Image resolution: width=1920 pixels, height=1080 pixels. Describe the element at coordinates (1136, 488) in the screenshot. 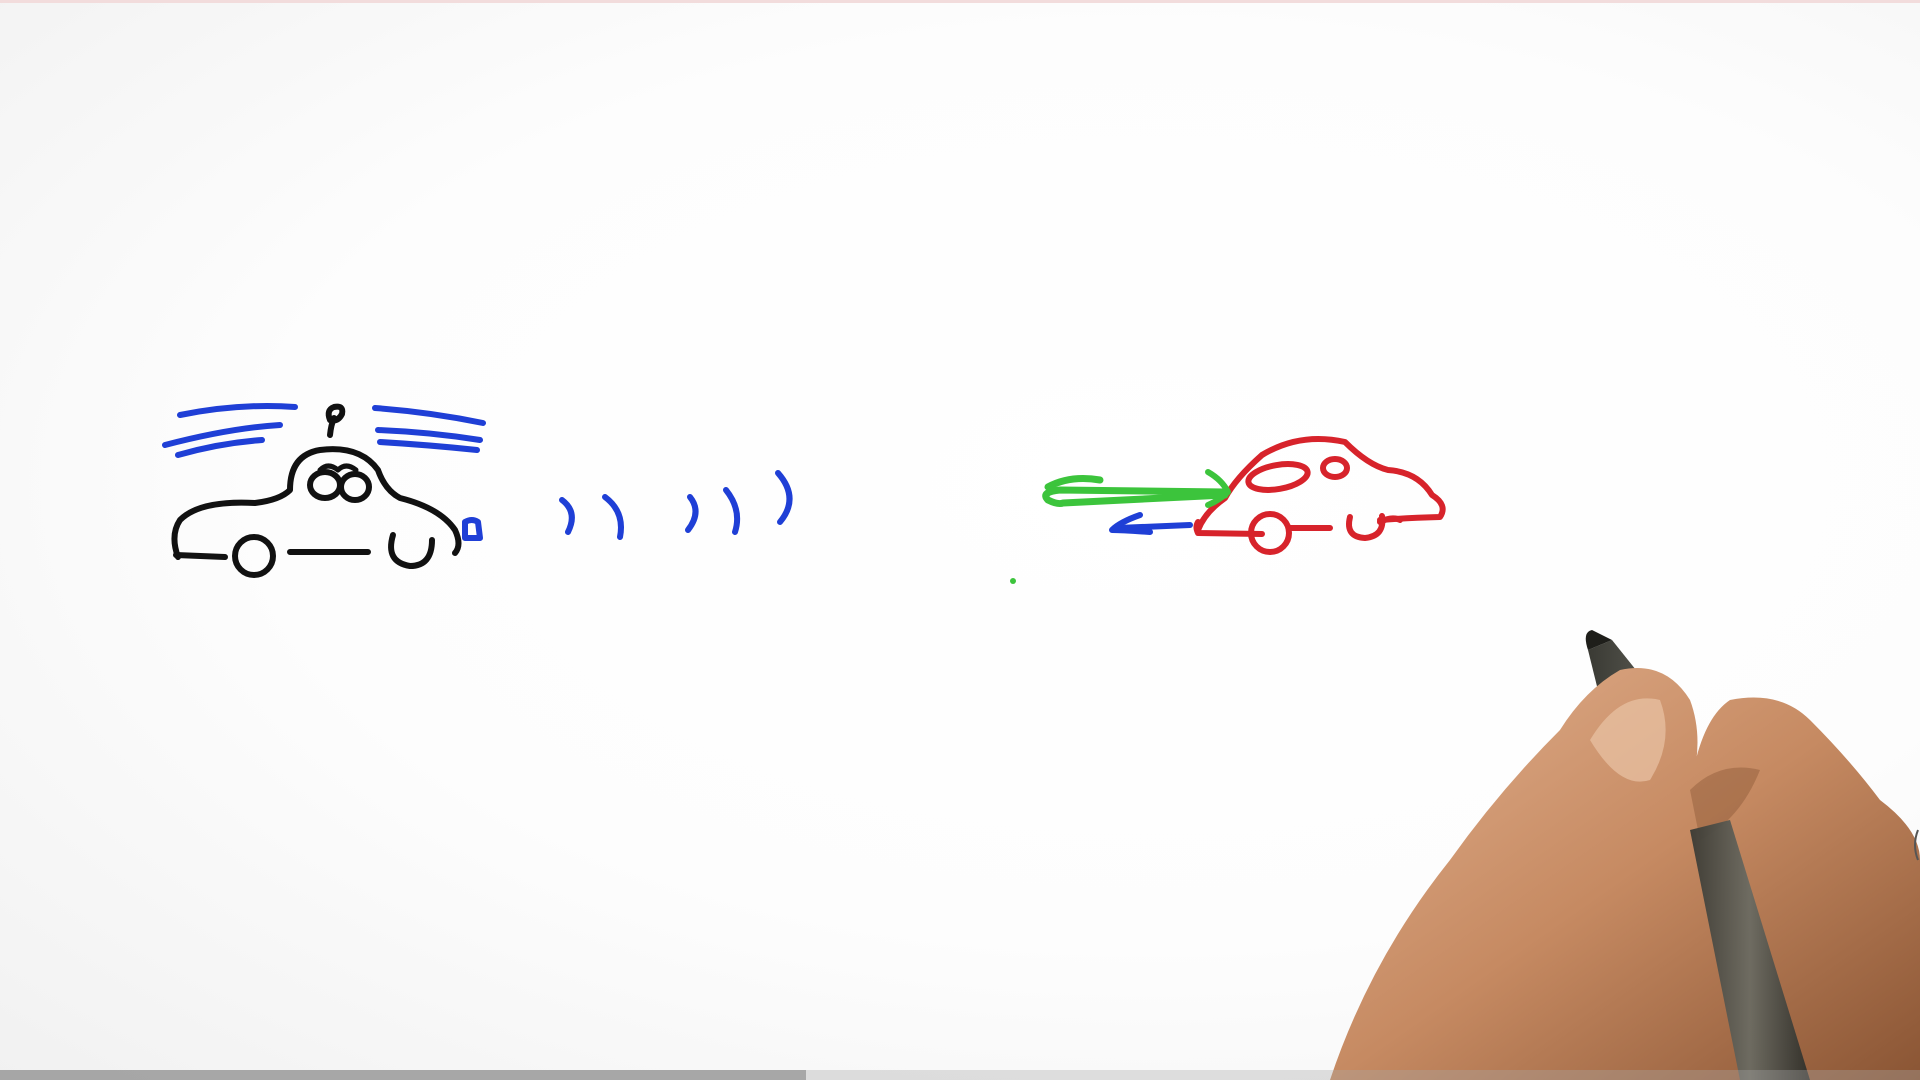

I see `green-arrow` at that location.